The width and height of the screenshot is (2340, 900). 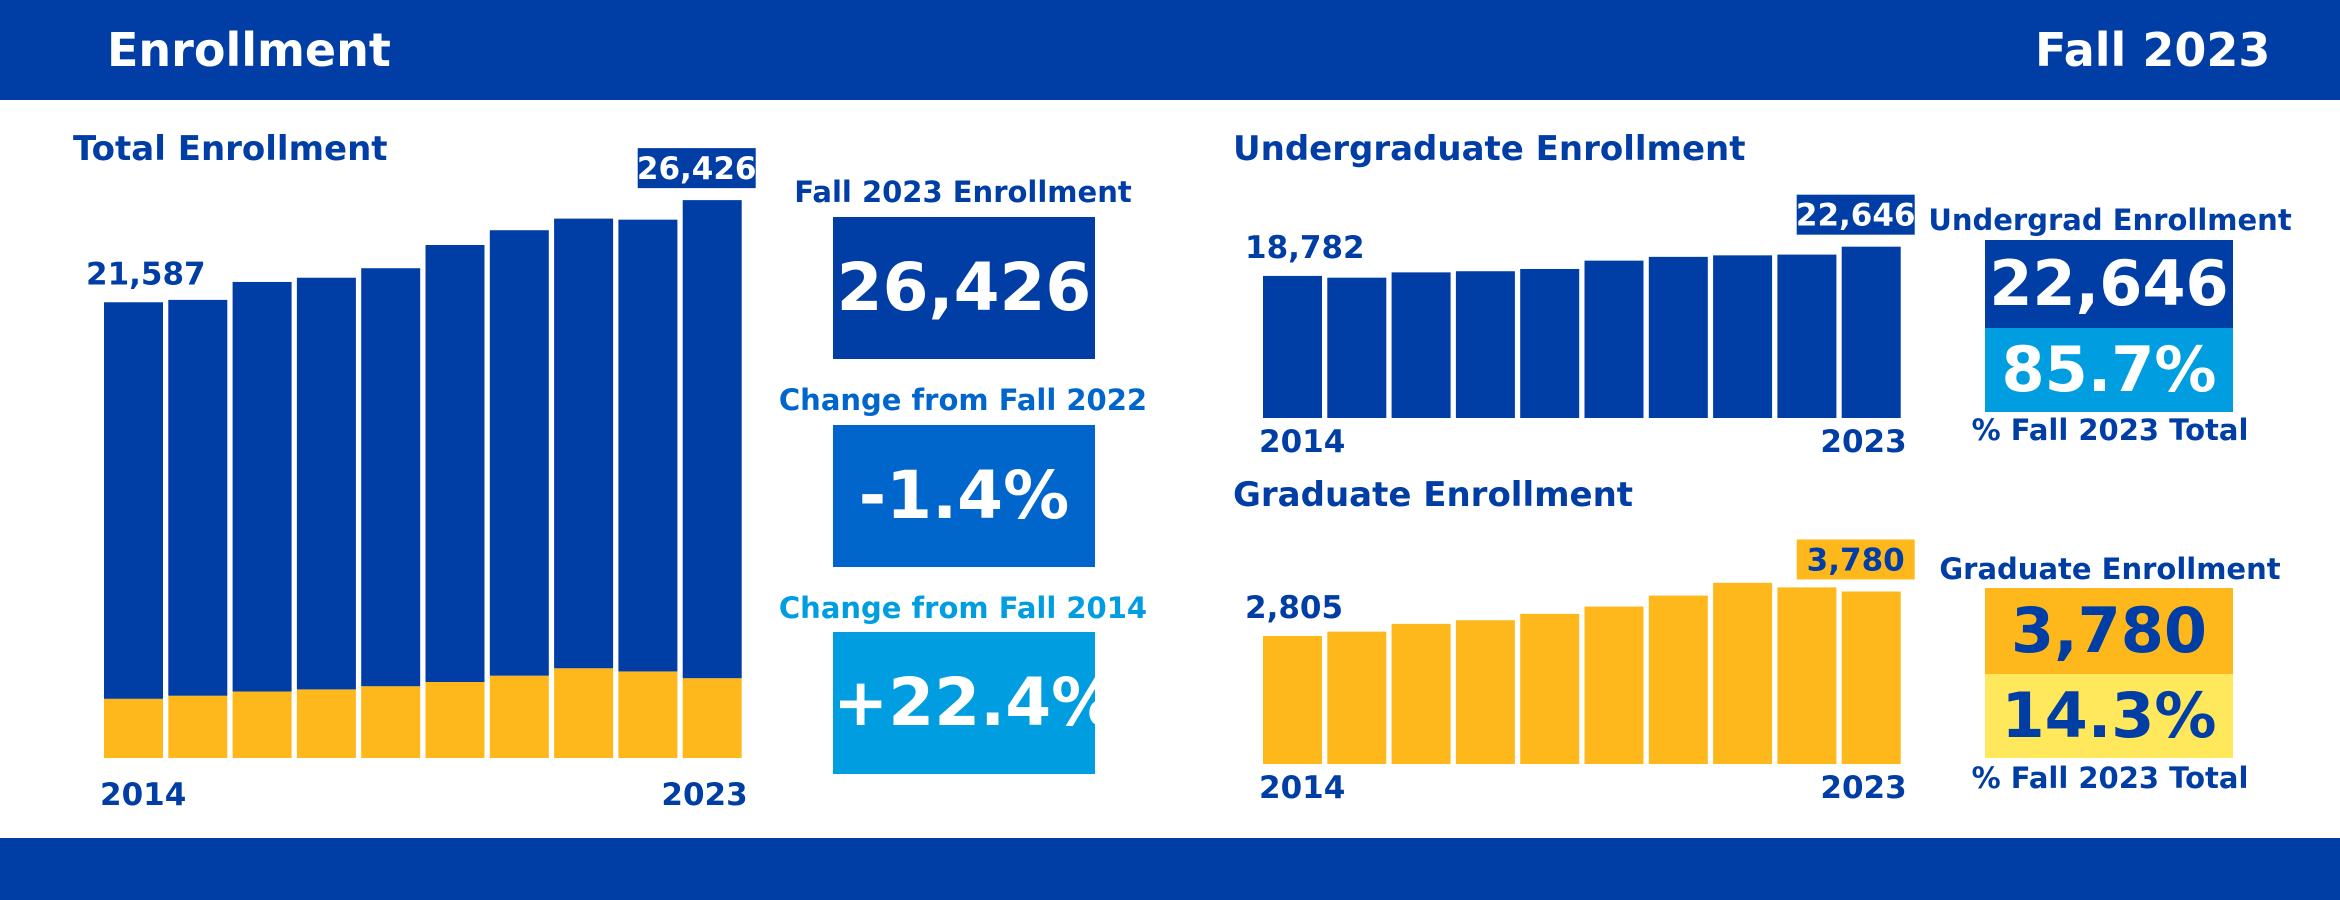 I want to click on grad-kpi-pct: 14.3%, so click(x=2109, y=716).